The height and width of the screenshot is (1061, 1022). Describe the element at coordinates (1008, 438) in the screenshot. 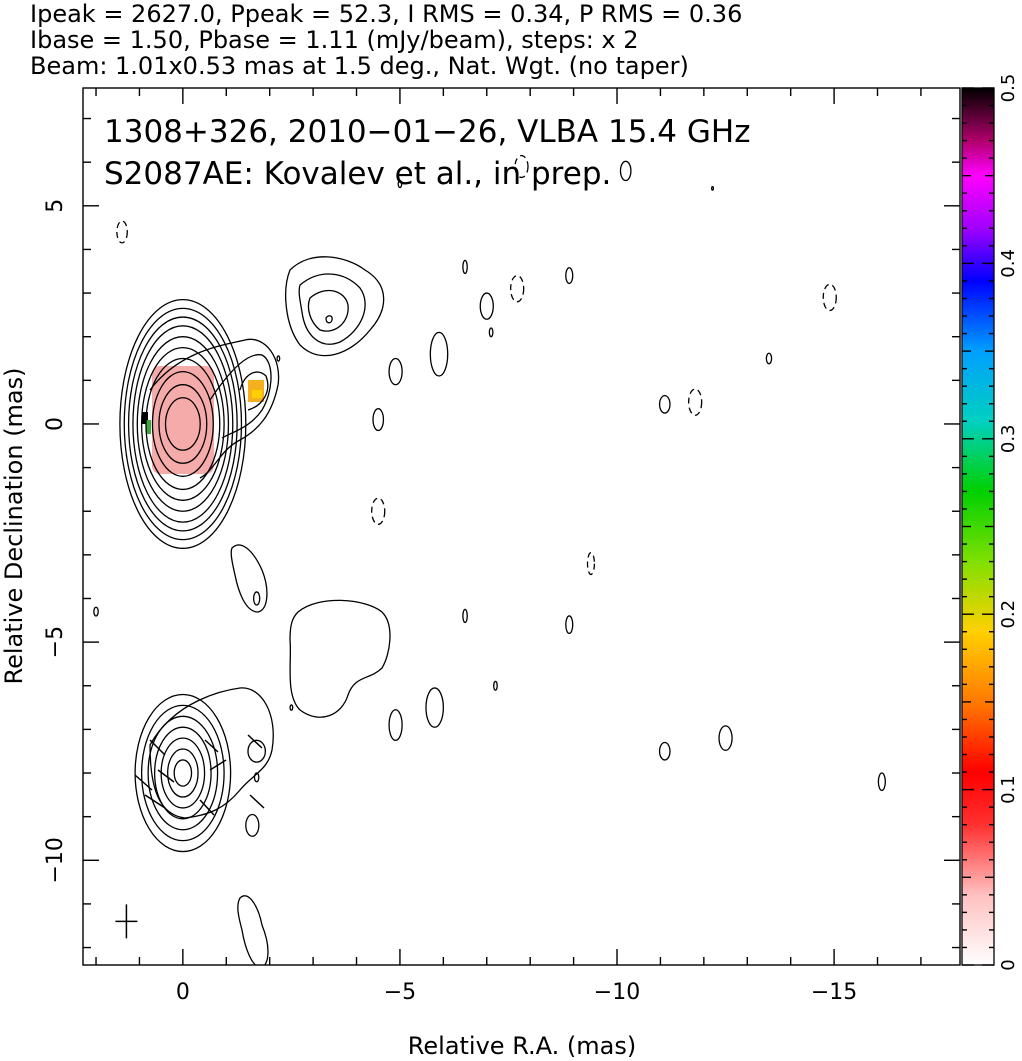

I see `colorbar-tick-label: 0.3` at that location.